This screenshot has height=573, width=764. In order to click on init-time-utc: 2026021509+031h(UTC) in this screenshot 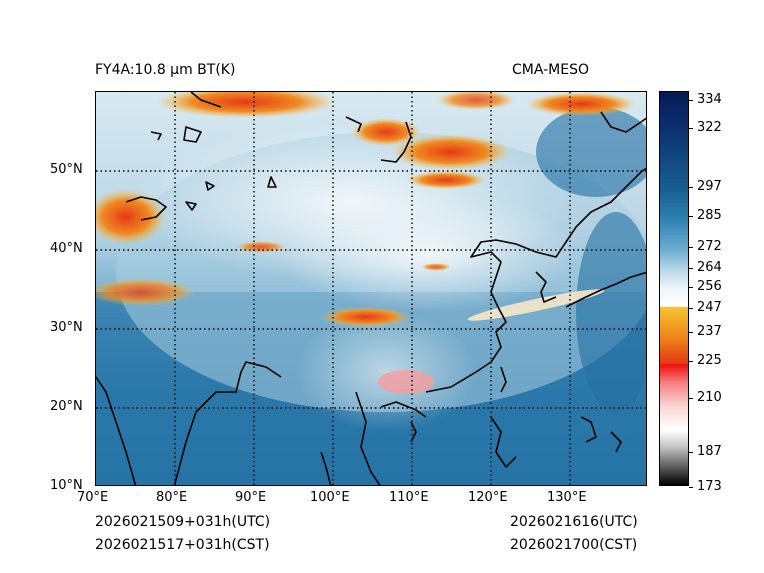, I will do `click(183, 522)`.